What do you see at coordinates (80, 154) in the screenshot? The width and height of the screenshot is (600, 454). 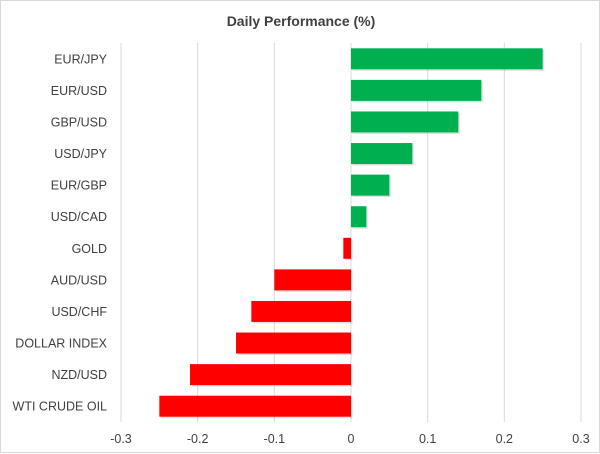 I see `category-label: USD/JPY` at bounding box center [80, 154].